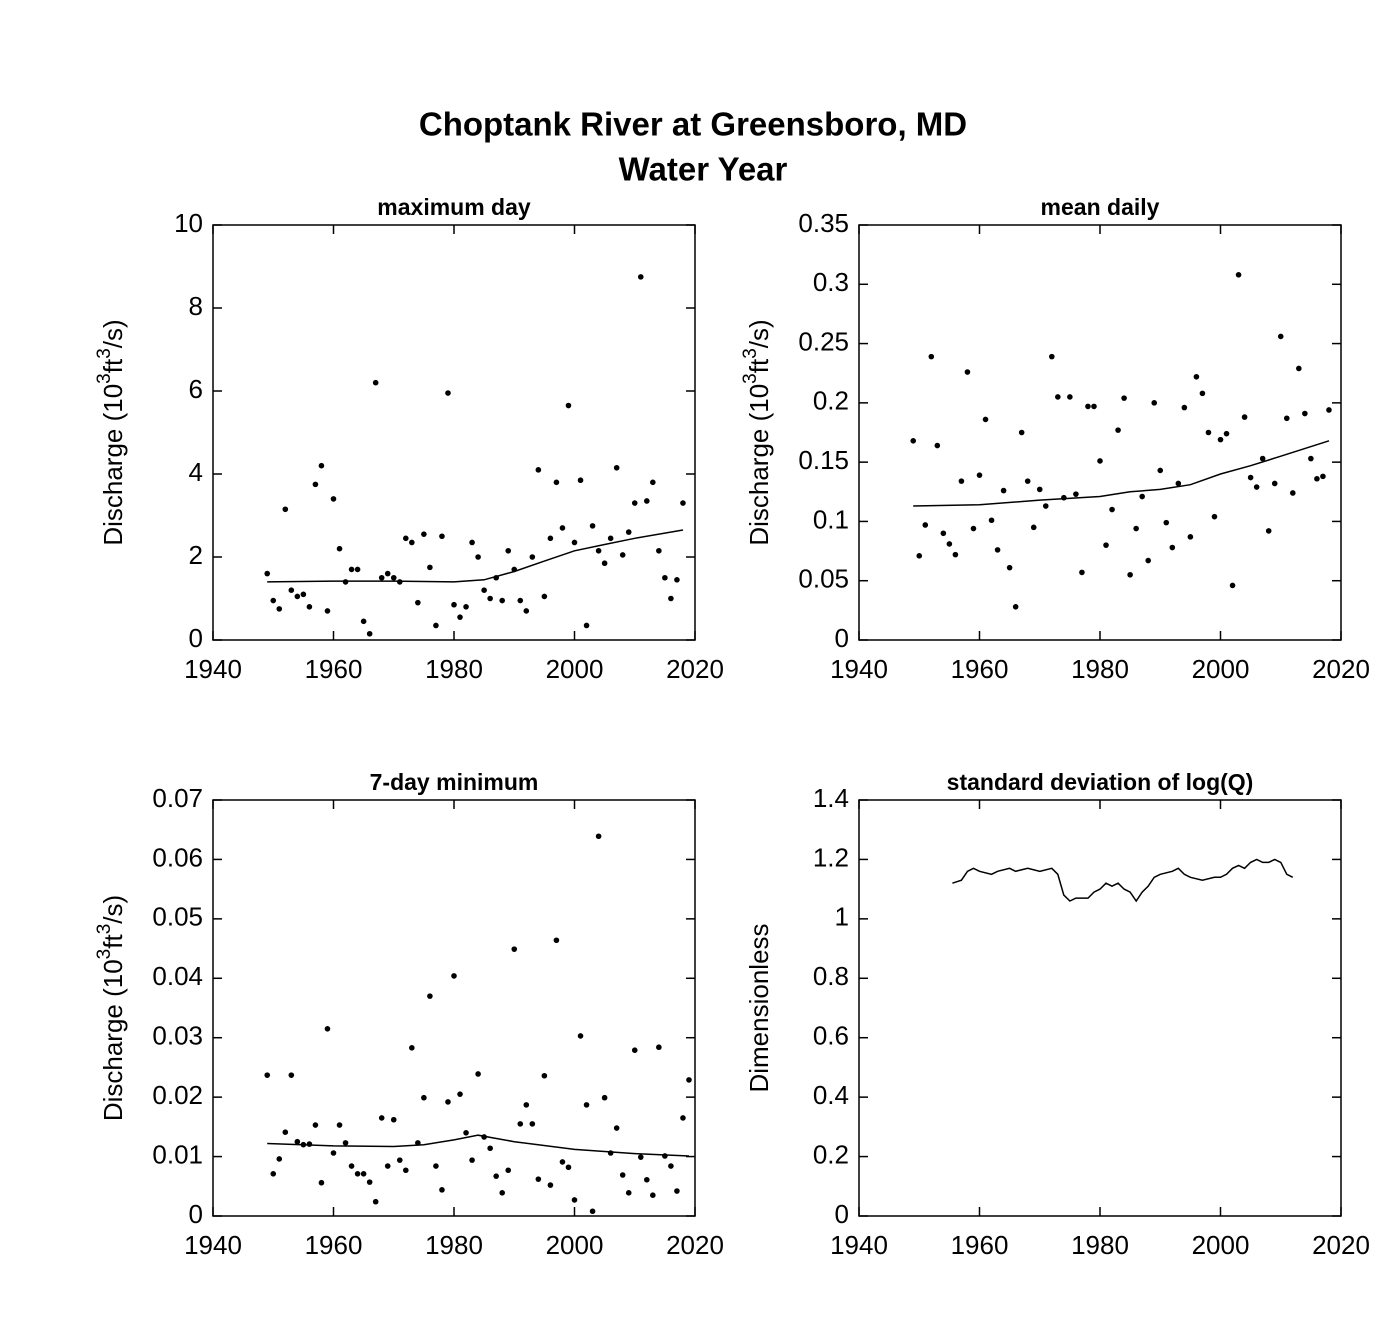 This screenshot has height=1344, width=1400. I want to click on y-tick-label: 0.25, so click(823, 341).